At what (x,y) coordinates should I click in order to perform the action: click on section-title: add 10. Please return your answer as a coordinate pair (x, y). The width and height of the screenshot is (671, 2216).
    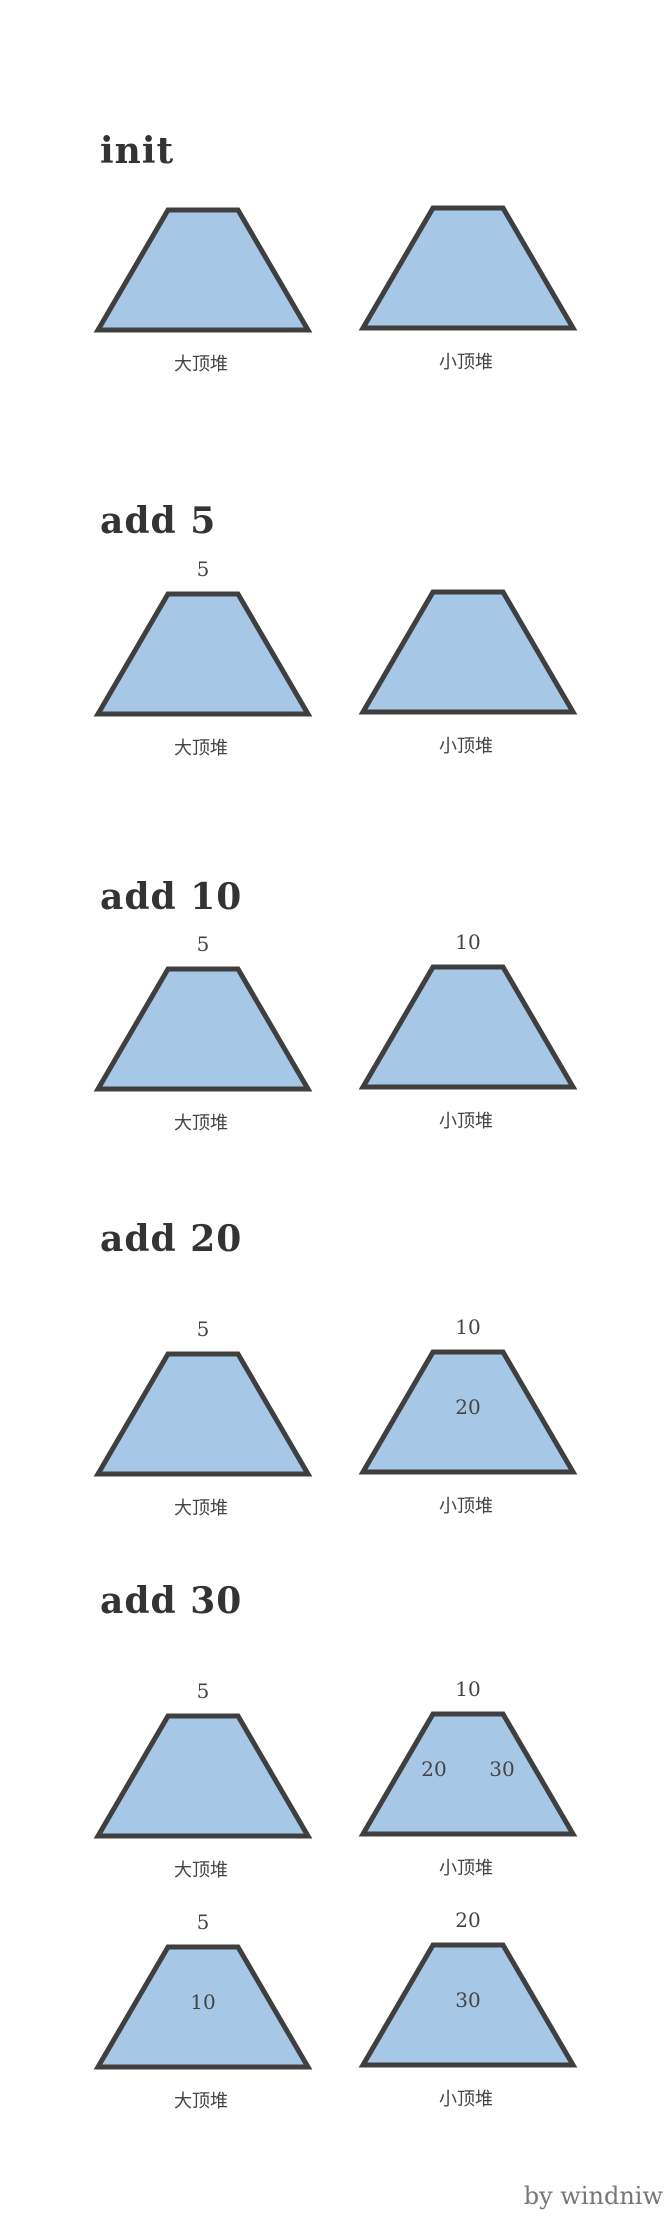
    Looking at the image, I should click on (171, 897).